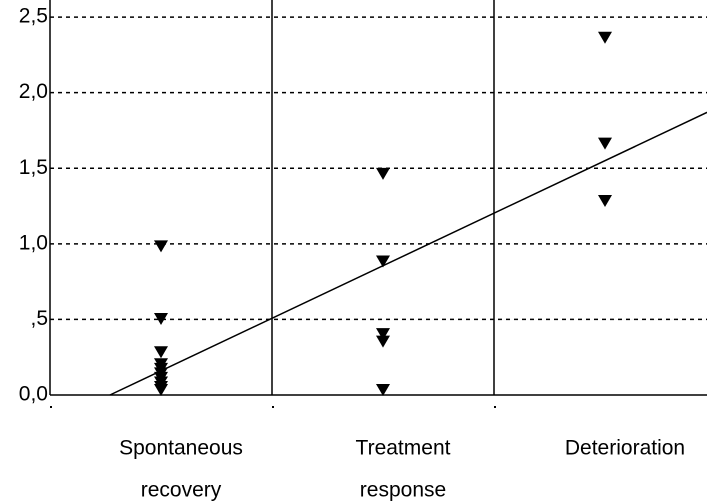 Image resolution: width=707 pixels, height=504 pixels. I want to click on y-tick-label: 2,5, so click(33, 16).